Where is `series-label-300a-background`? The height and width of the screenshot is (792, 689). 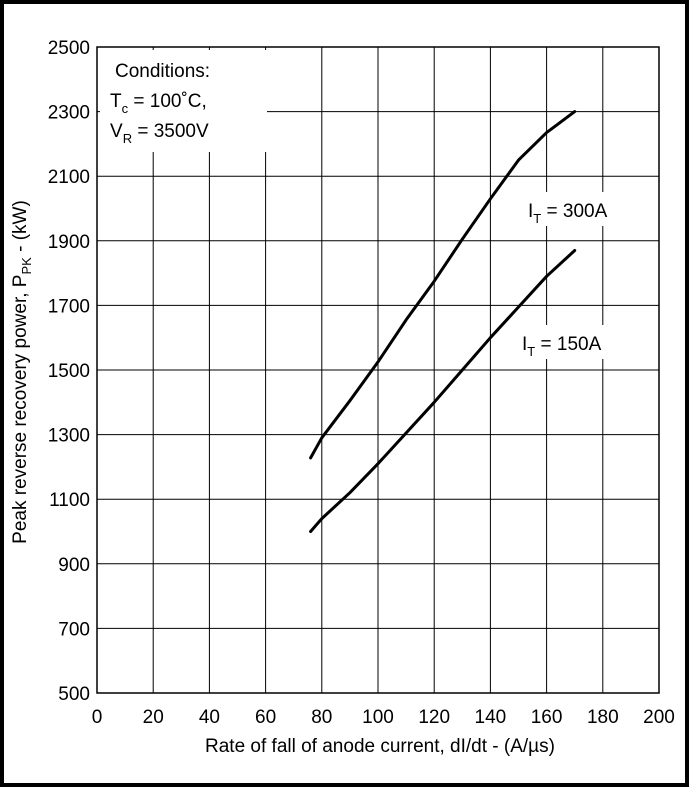 series-label-300a-background is located at coordinates (578, 209).